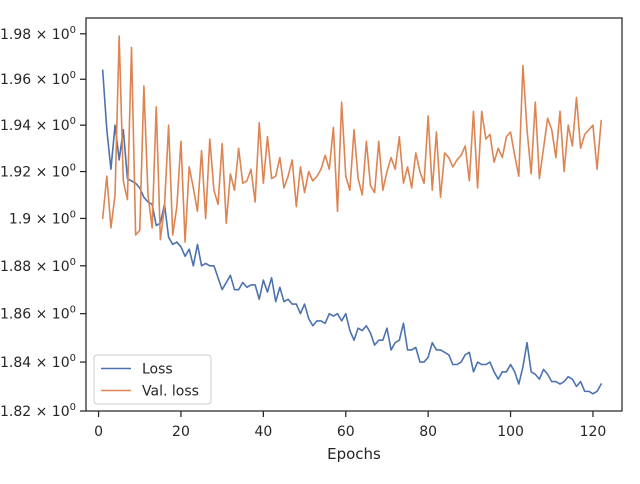 The height and width of the screenshot is (484, 640). Describe the element at coordinates (428, 432) in the screenshot. I see `x-tick-label: 80` at that location.